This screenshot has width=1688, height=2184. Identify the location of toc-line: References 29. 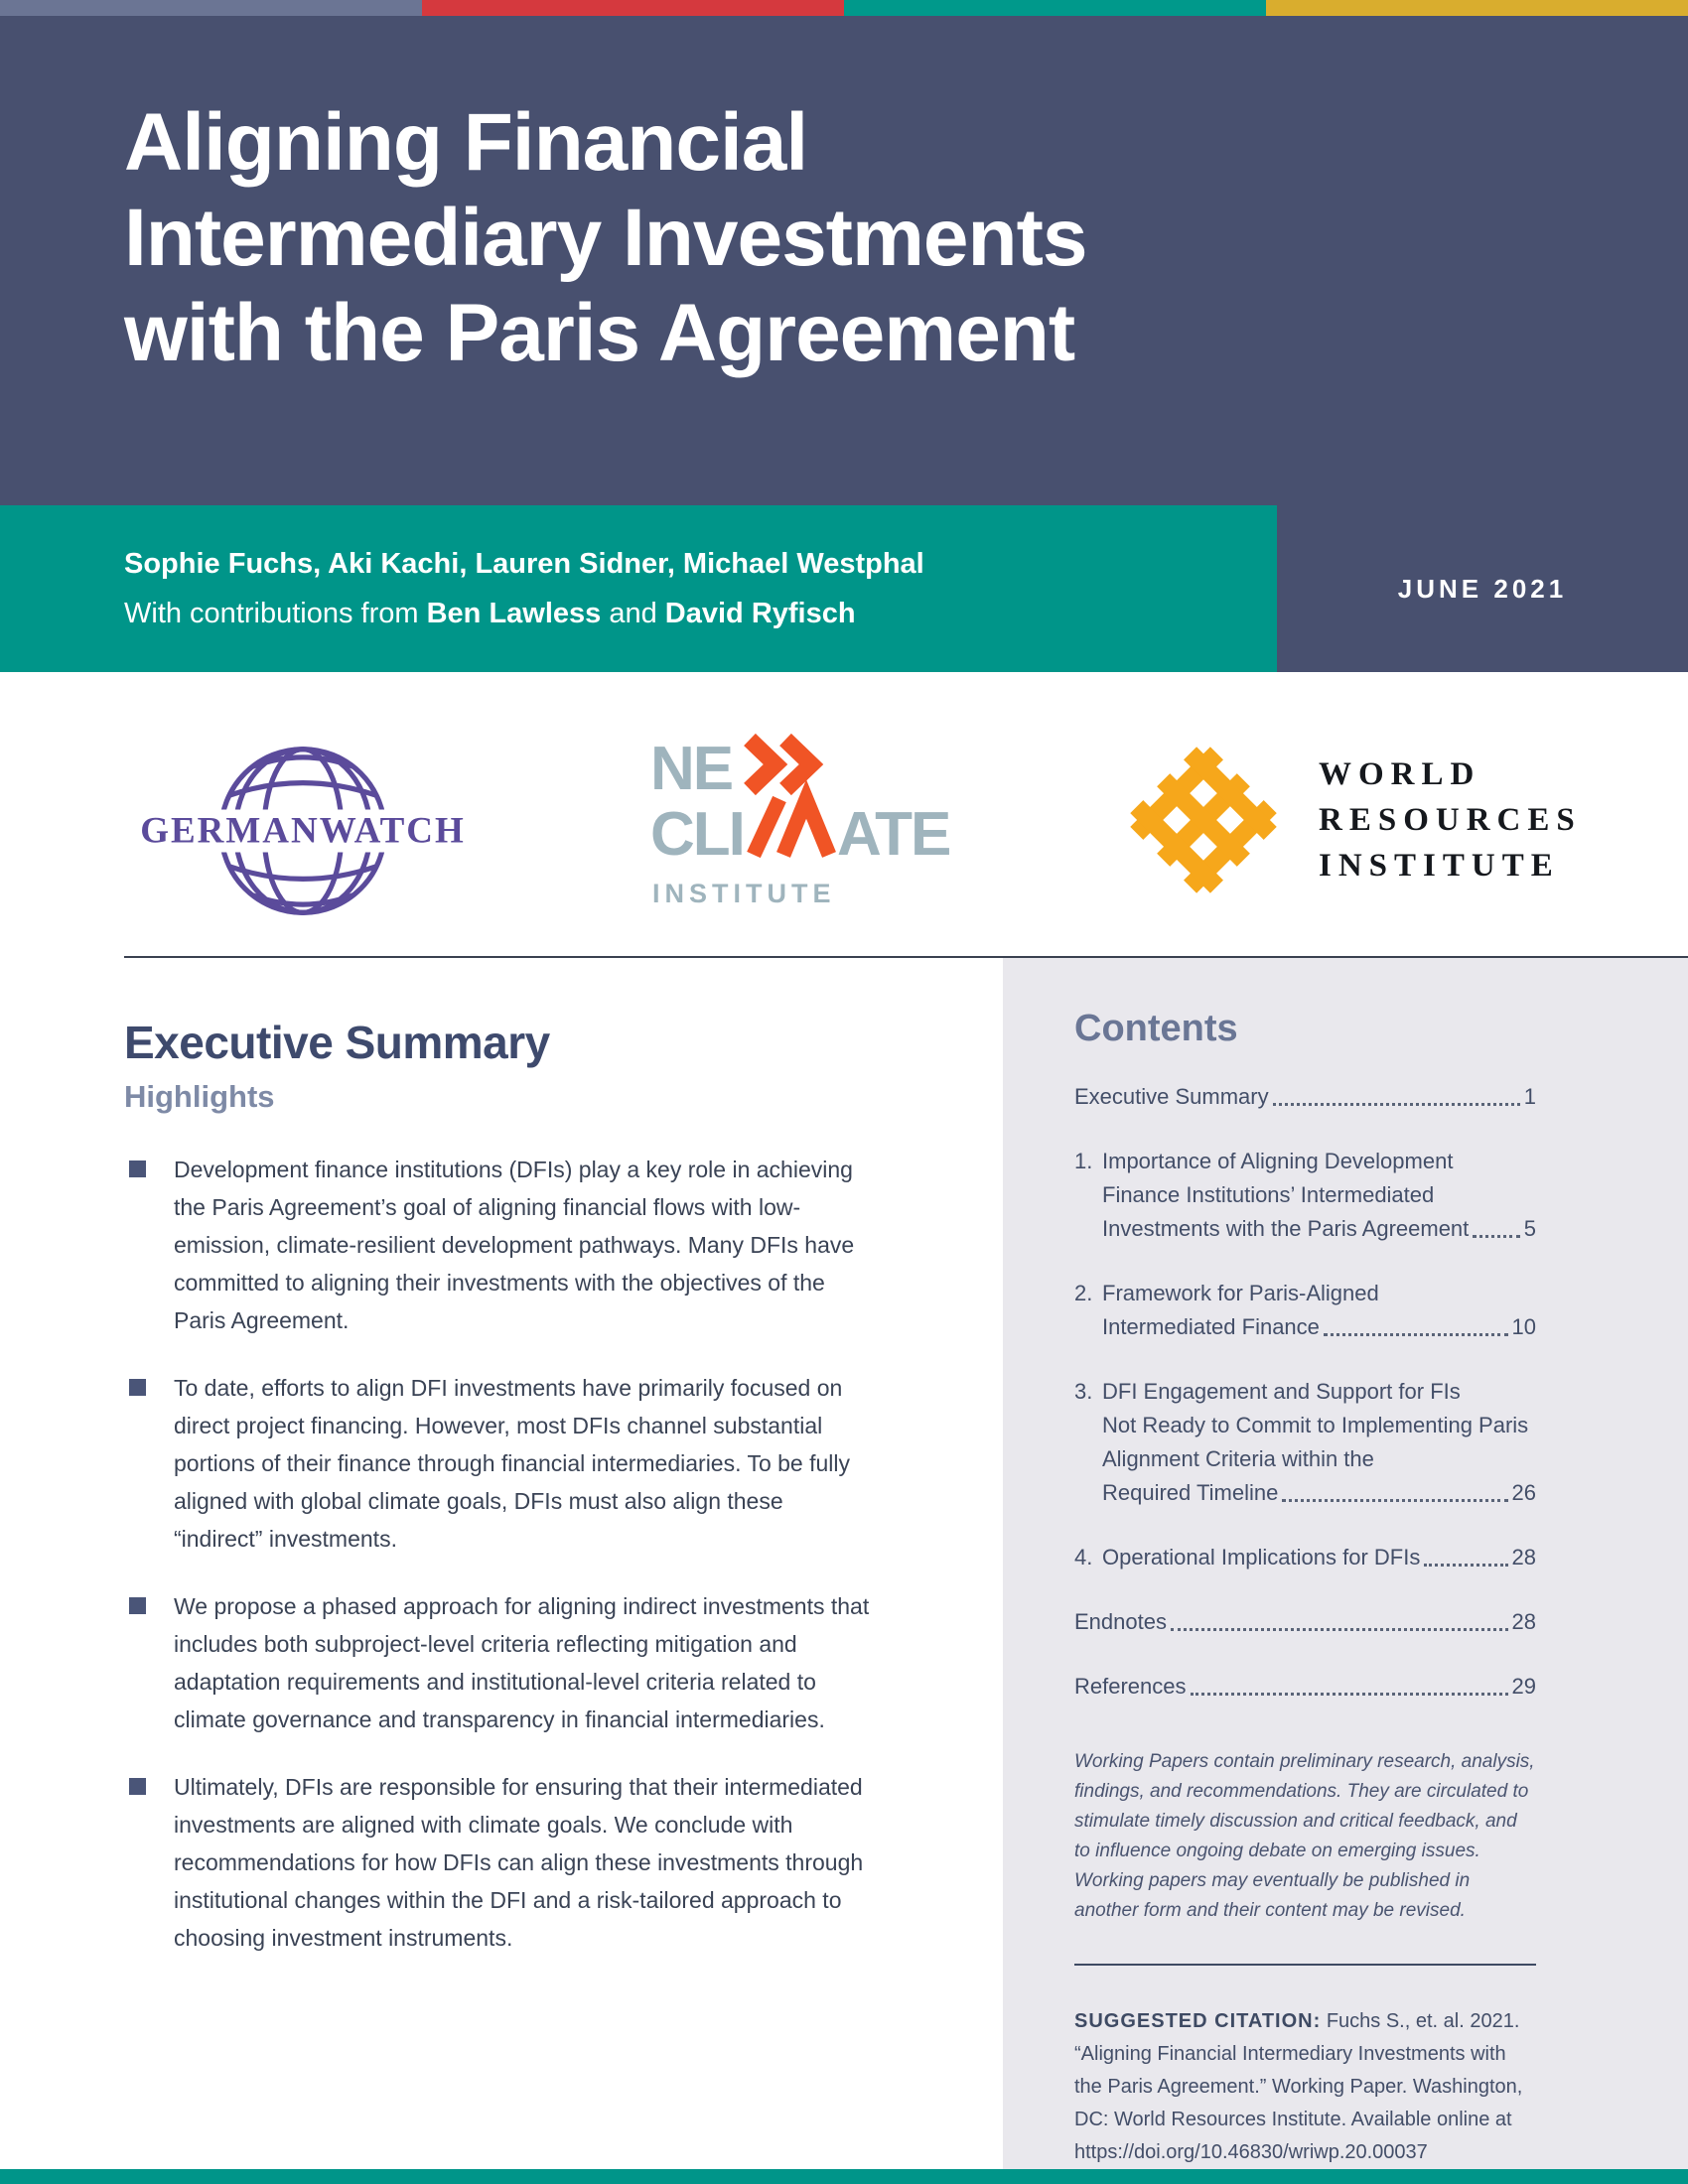
(1305, 1687).